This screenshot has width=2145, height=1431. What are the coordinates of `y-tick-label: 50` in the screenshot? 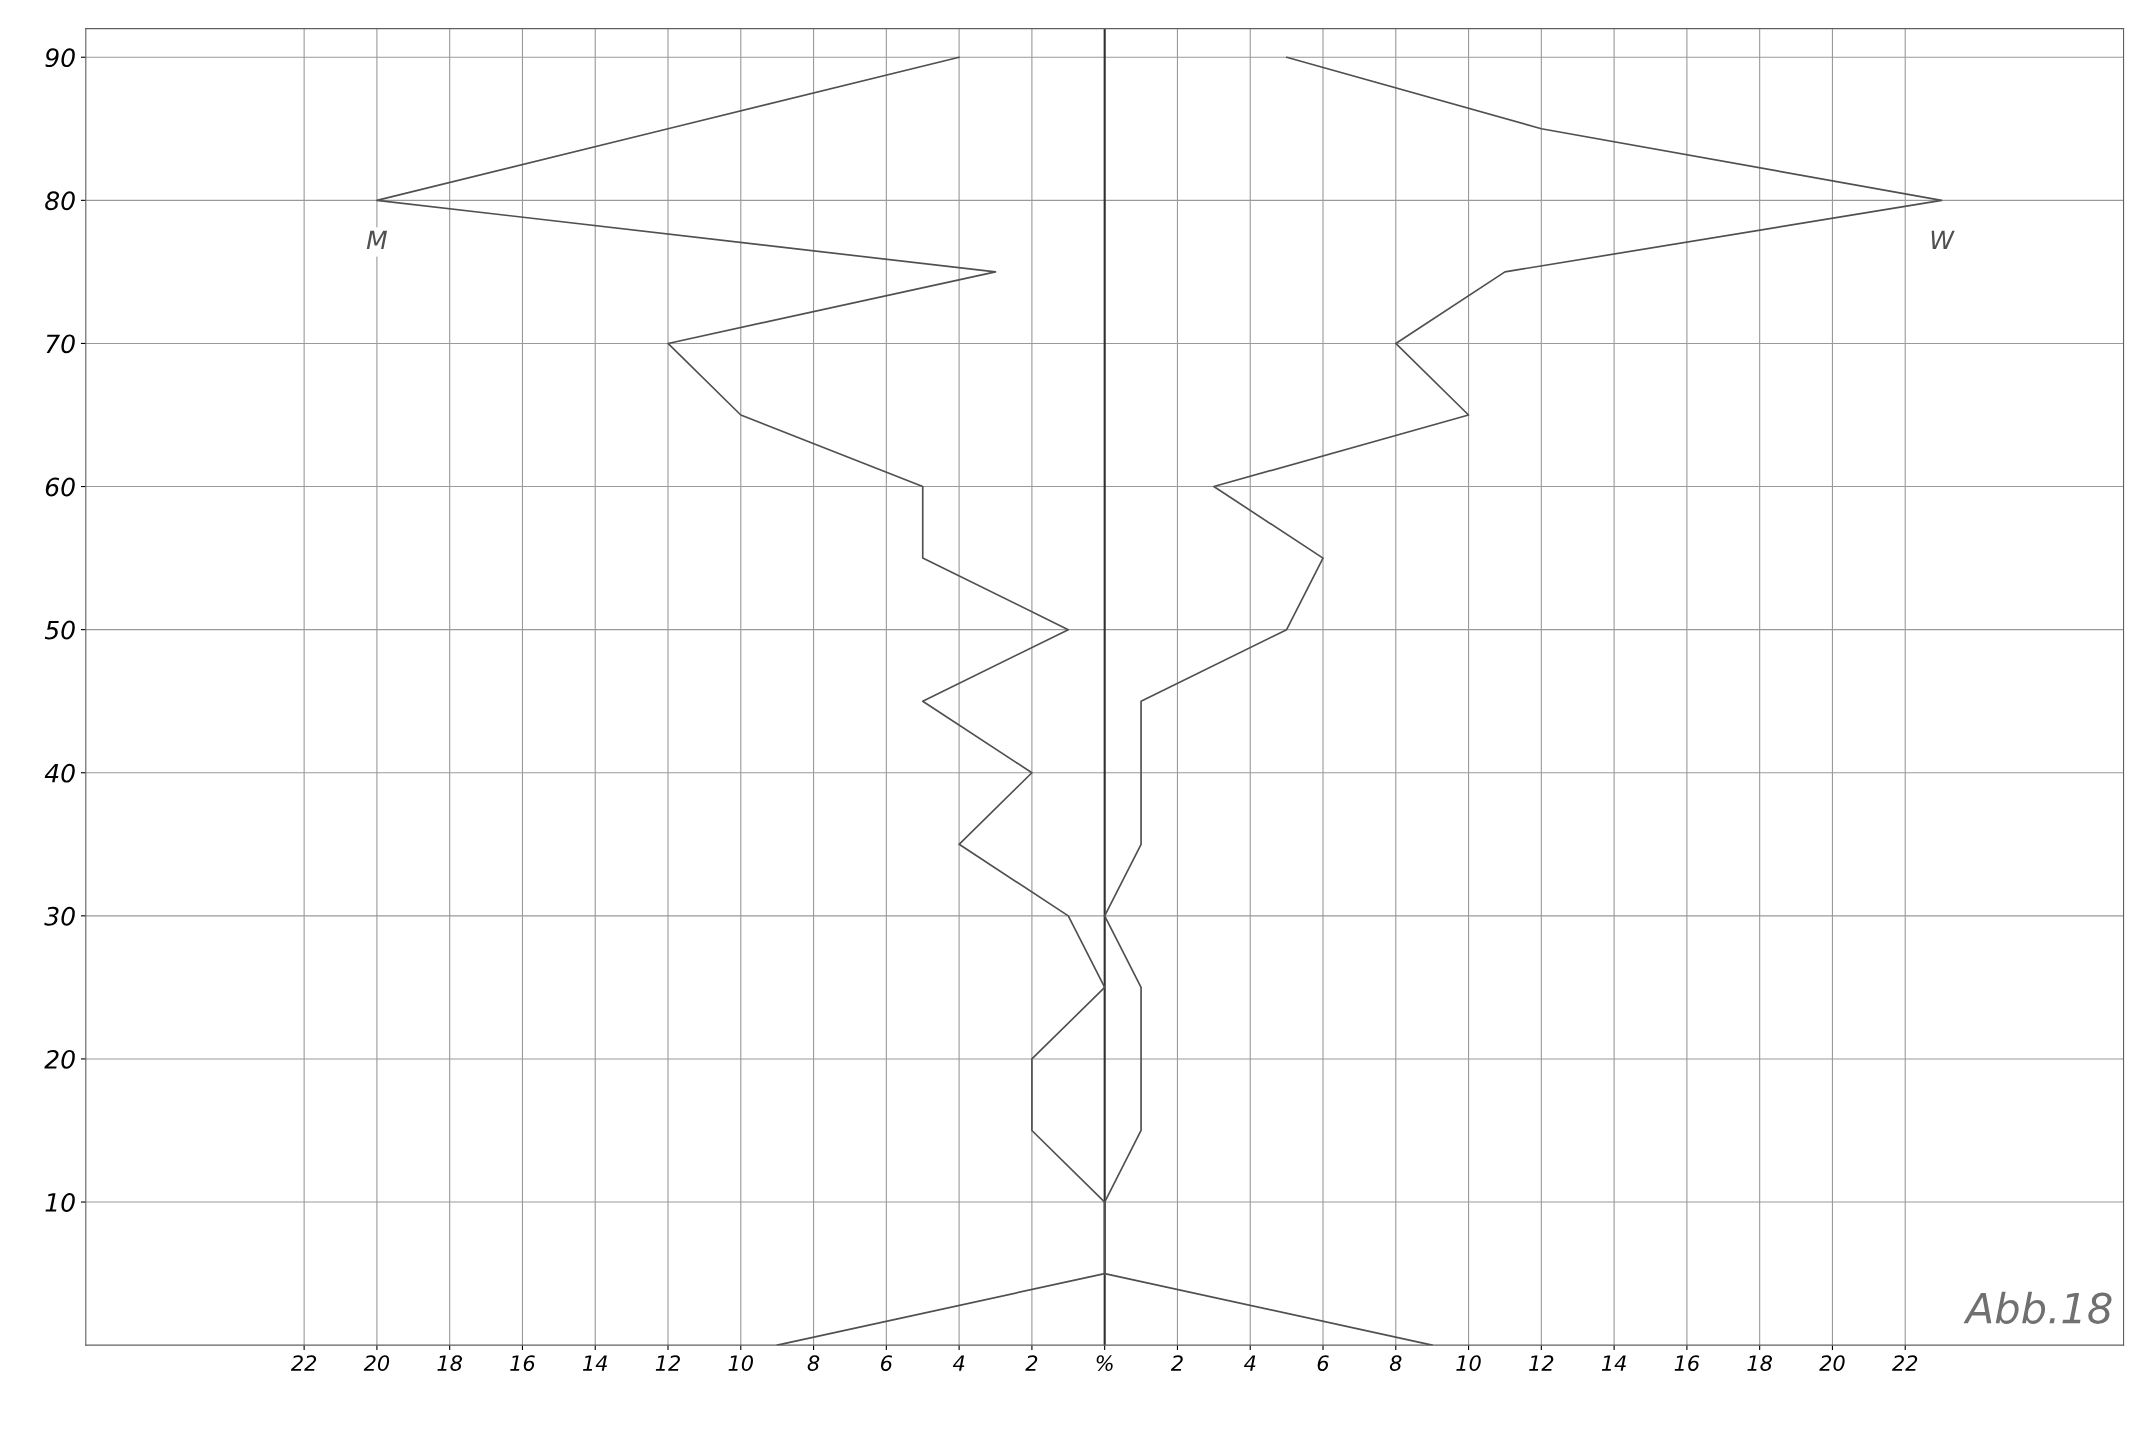 It's located at (59, 630).